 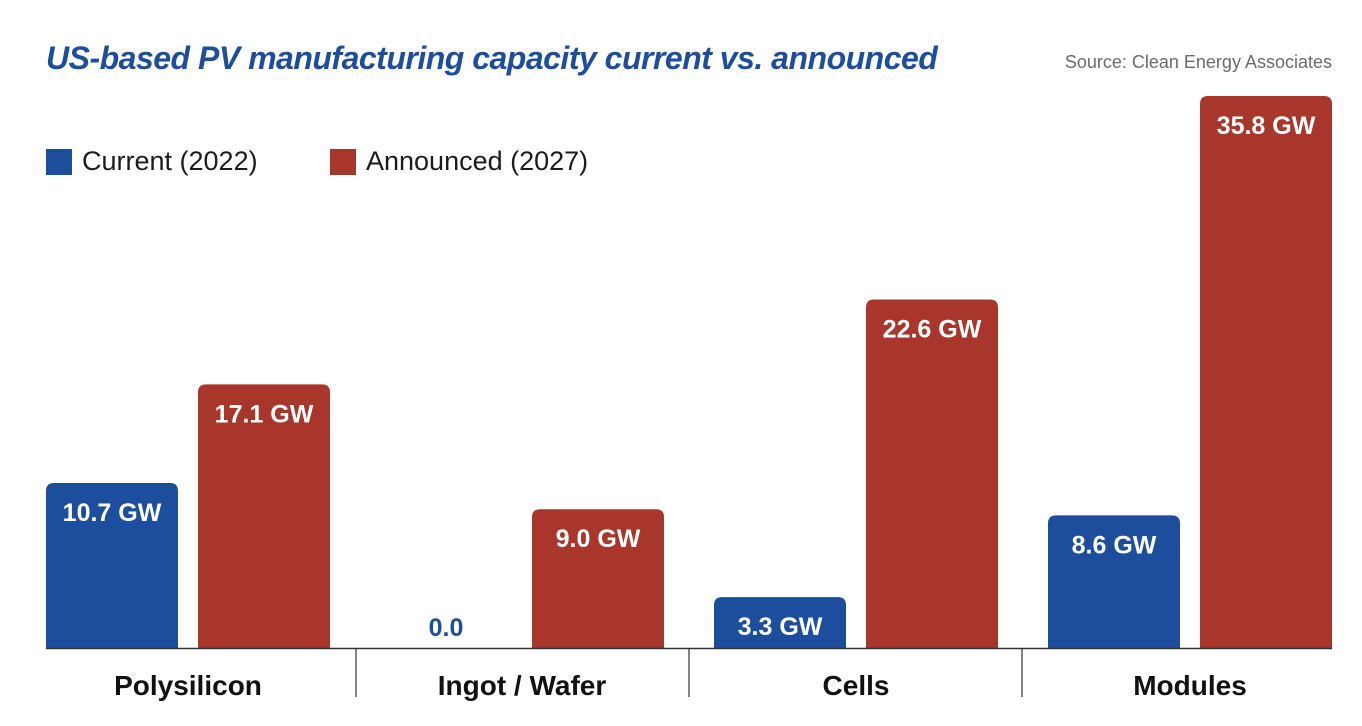 What do you see at coordinates (188, 685) in the screenshot?
I see `category-label-0: Polysilicon` at bounding box center [188, 685].